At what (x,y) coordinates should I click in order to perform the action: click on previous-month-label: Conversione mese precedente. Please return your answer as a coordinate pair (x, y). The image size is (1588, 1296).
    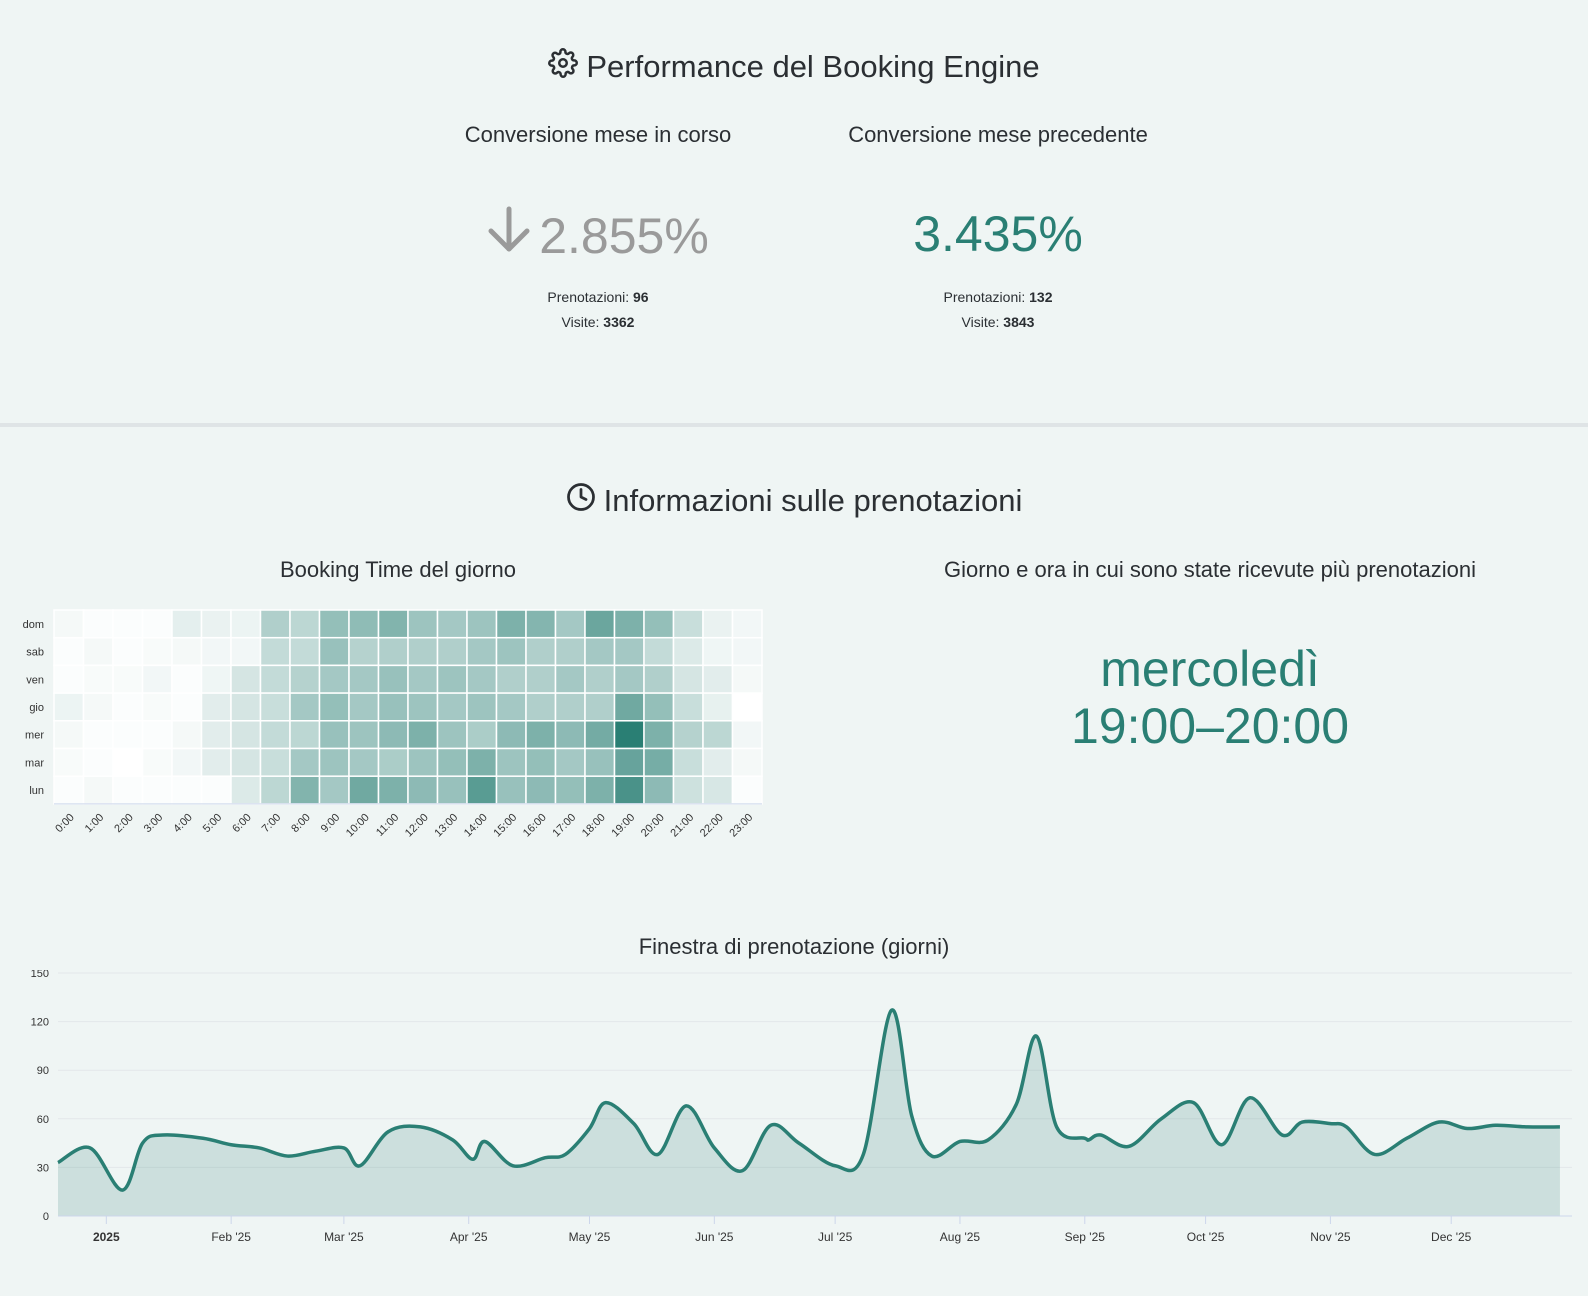
    Looking at the image, I should click on (998, 134).